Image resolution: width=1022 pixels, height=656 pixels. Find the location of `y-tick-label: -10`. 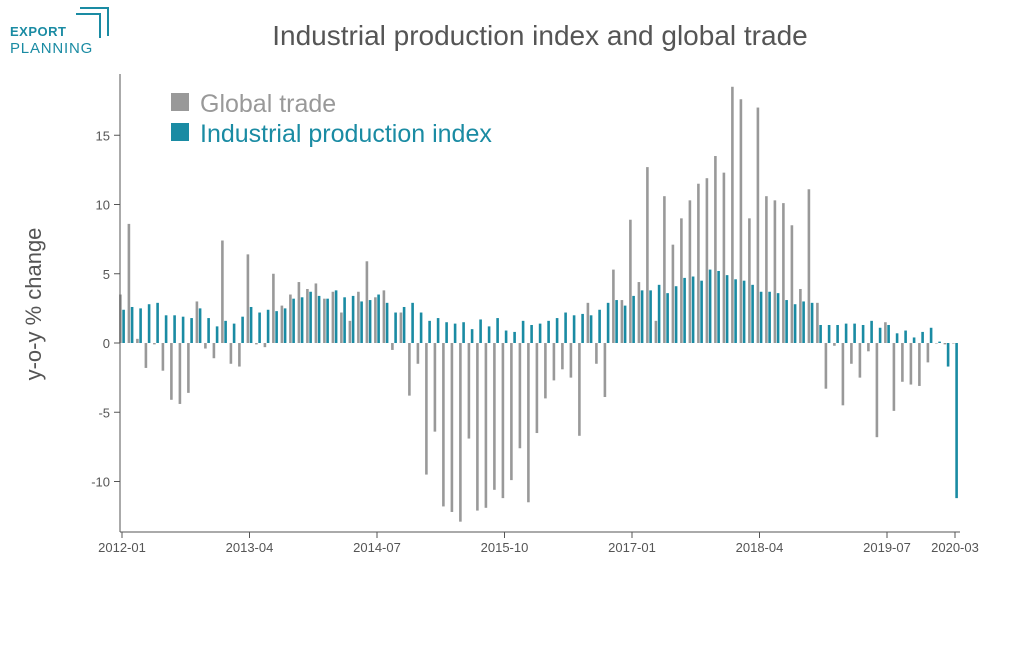

y-tick-label: -10 is located at coordinates (100, 482).